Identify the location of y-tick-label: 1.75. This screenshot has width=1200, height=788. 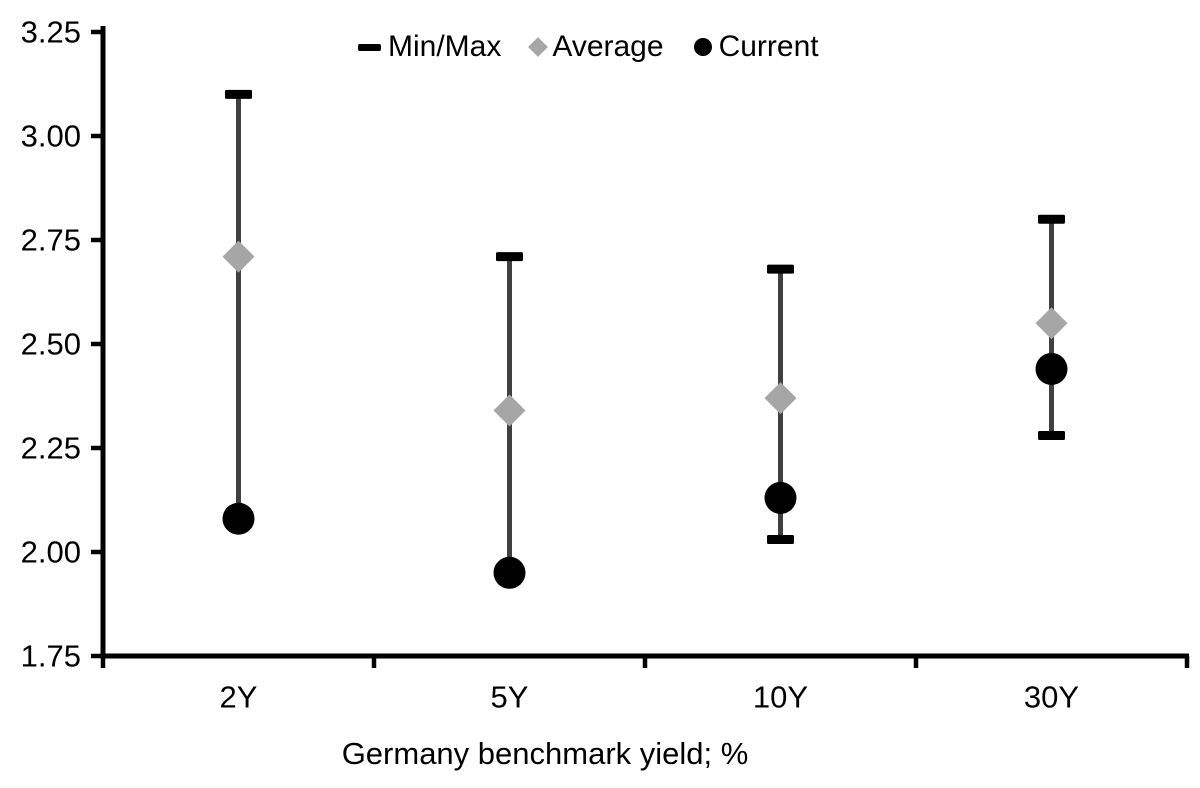
(51, 656).